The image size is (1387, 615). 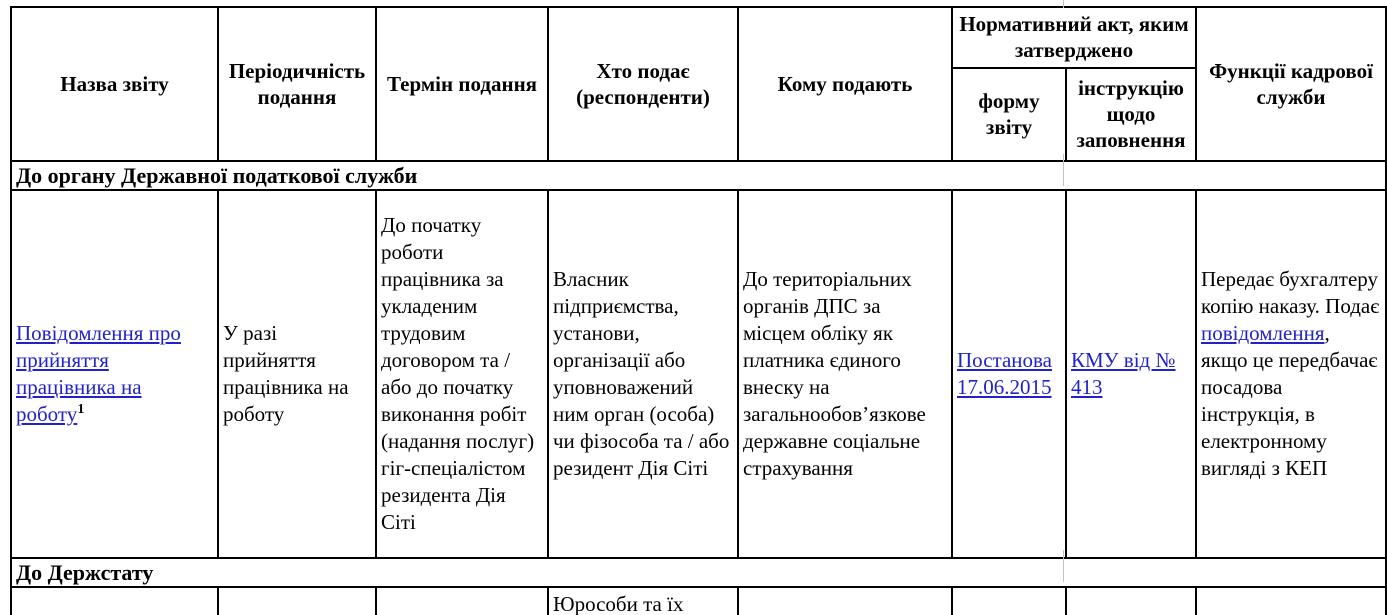 I want to click on header-to-whom: Кому подають, so click(x=845, y=84).